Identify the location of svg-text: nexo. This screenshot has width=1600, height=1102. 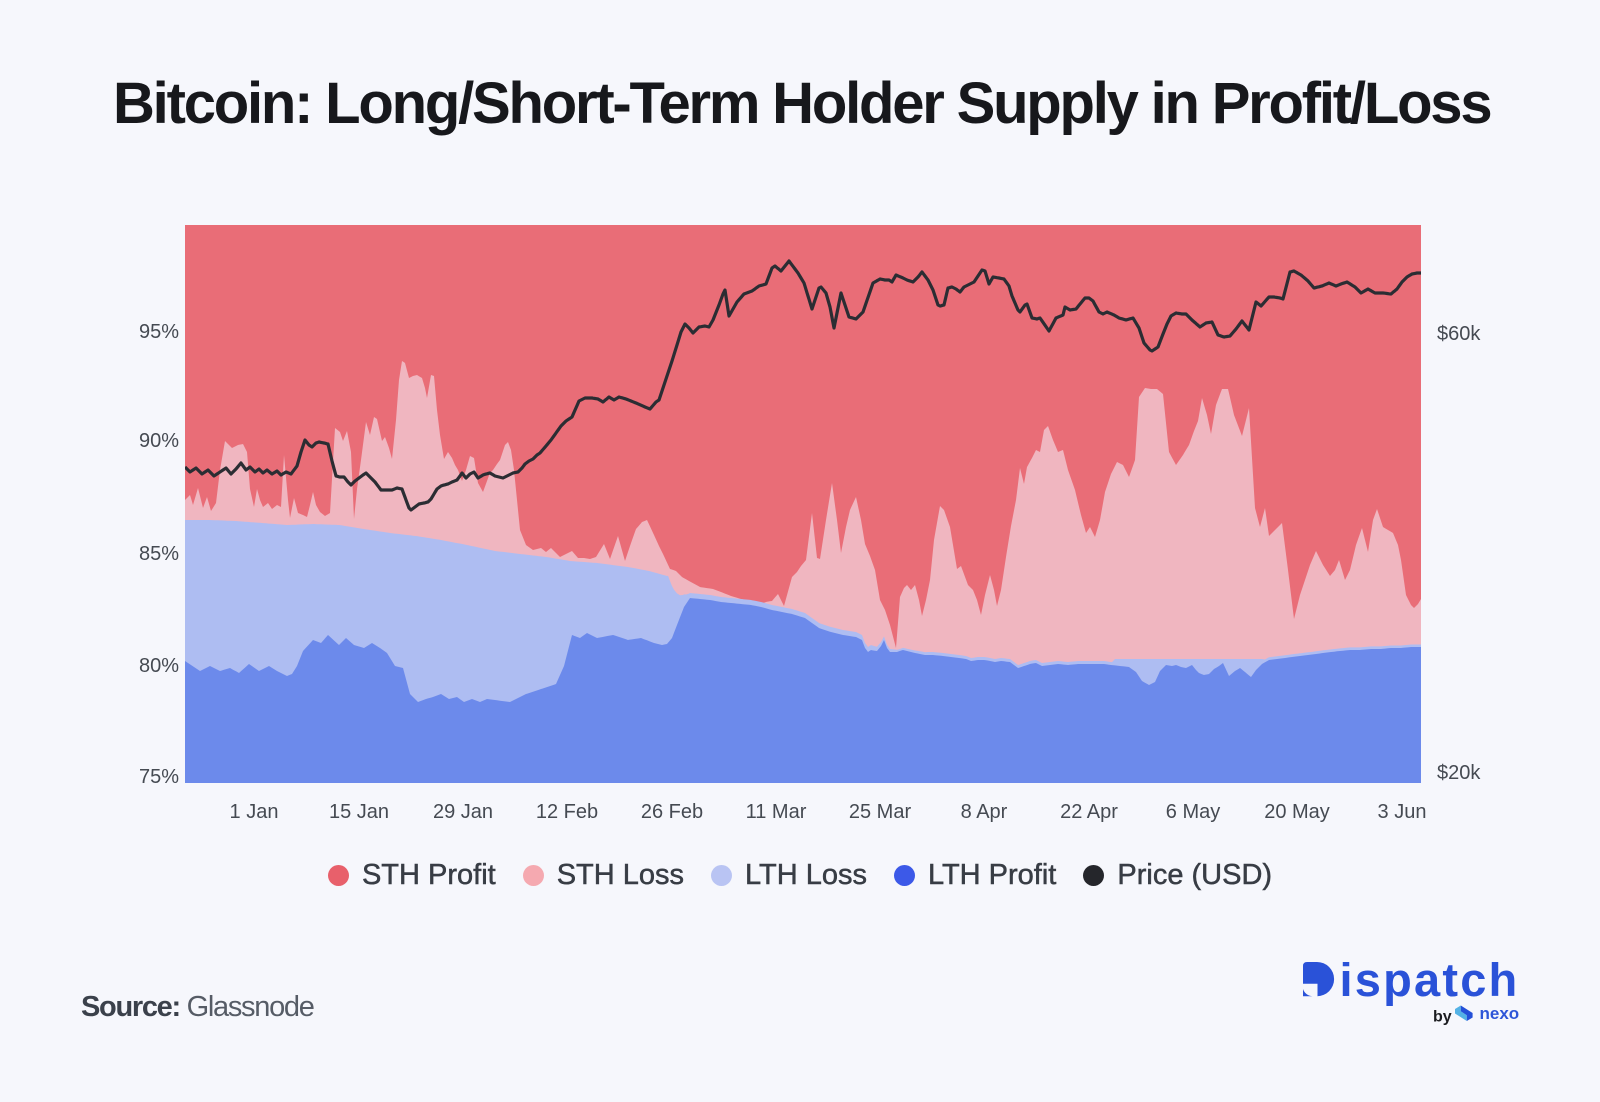
(1500, 1013).